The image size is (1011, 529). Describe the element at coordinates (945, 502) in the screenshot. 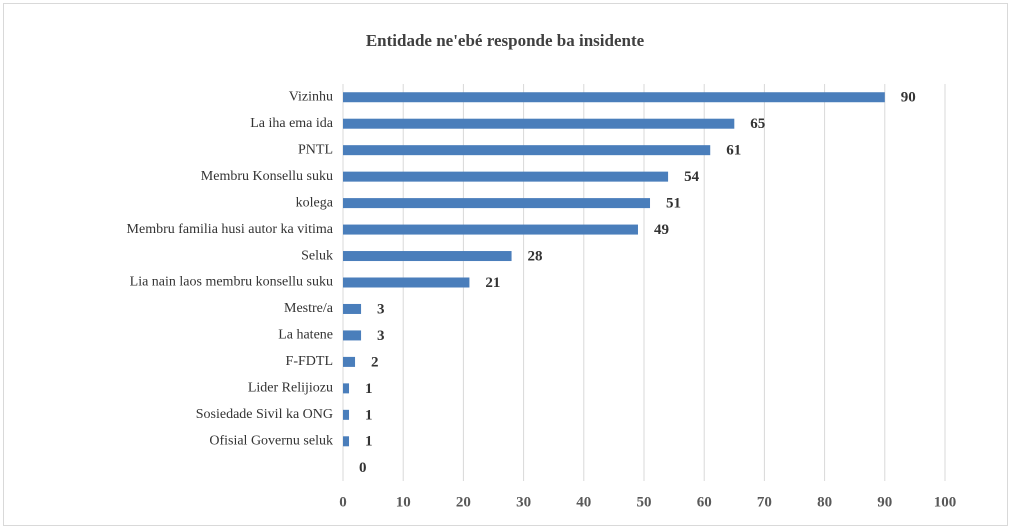

I see `x-tick-label: 100` at that location.